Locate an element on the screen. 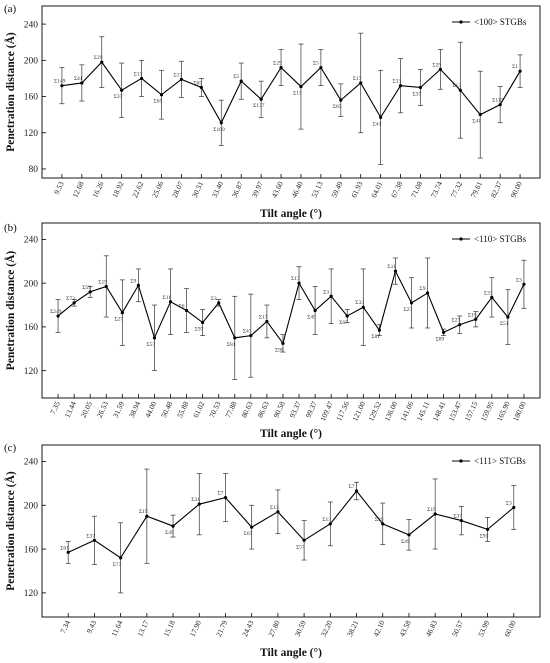  x-tick-label: 157.15 is located at coordinates (471, 411).